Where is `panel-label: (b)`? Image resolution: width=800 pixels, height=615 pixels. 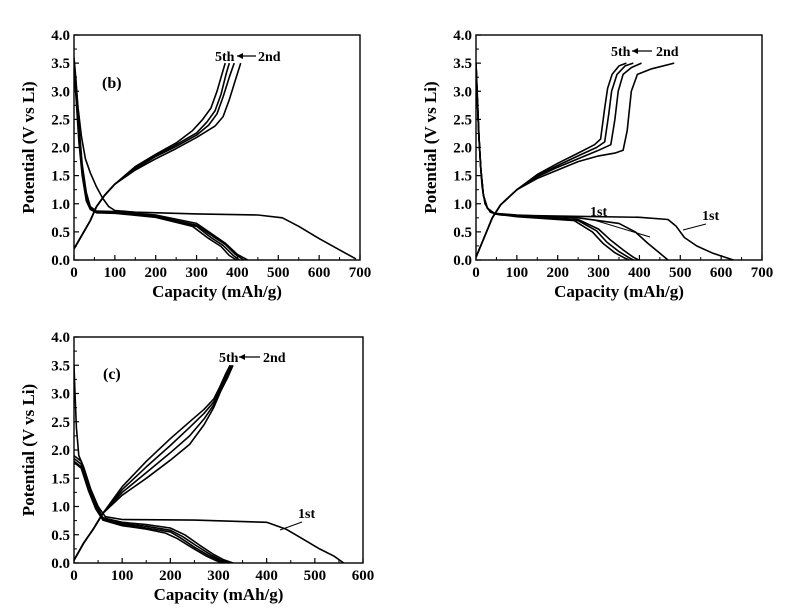 panel-label: (b) is located at coordinates (112, 83).